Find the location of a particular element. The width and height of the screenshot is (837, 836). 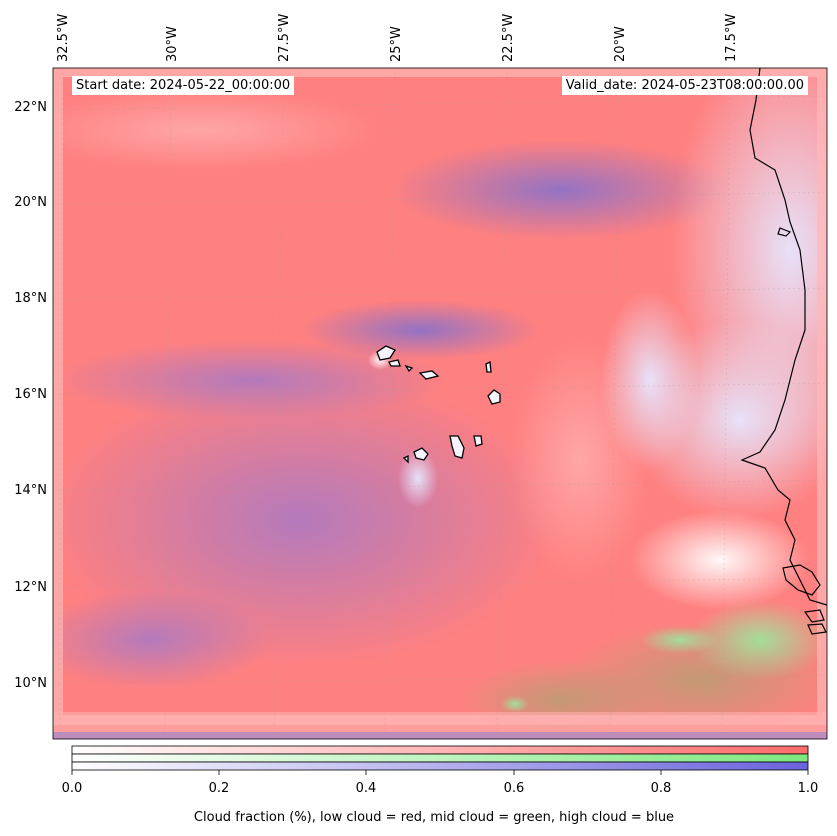

colorbar-ticks is located at coordinates (440, 772).